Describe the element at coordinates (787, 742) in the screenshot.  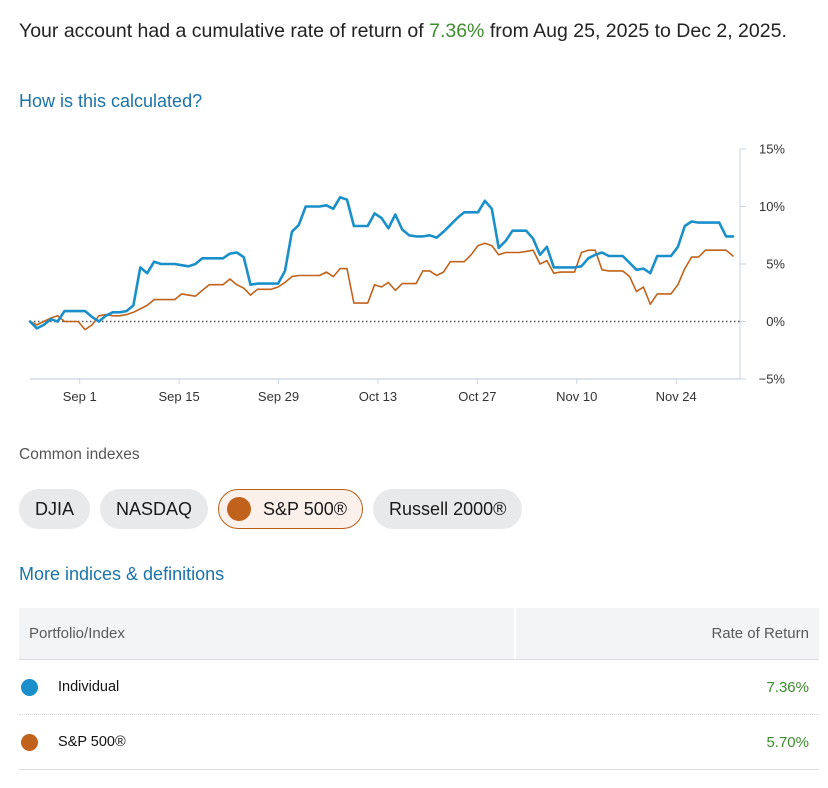
I see `row-value: 5.70%` at that location.